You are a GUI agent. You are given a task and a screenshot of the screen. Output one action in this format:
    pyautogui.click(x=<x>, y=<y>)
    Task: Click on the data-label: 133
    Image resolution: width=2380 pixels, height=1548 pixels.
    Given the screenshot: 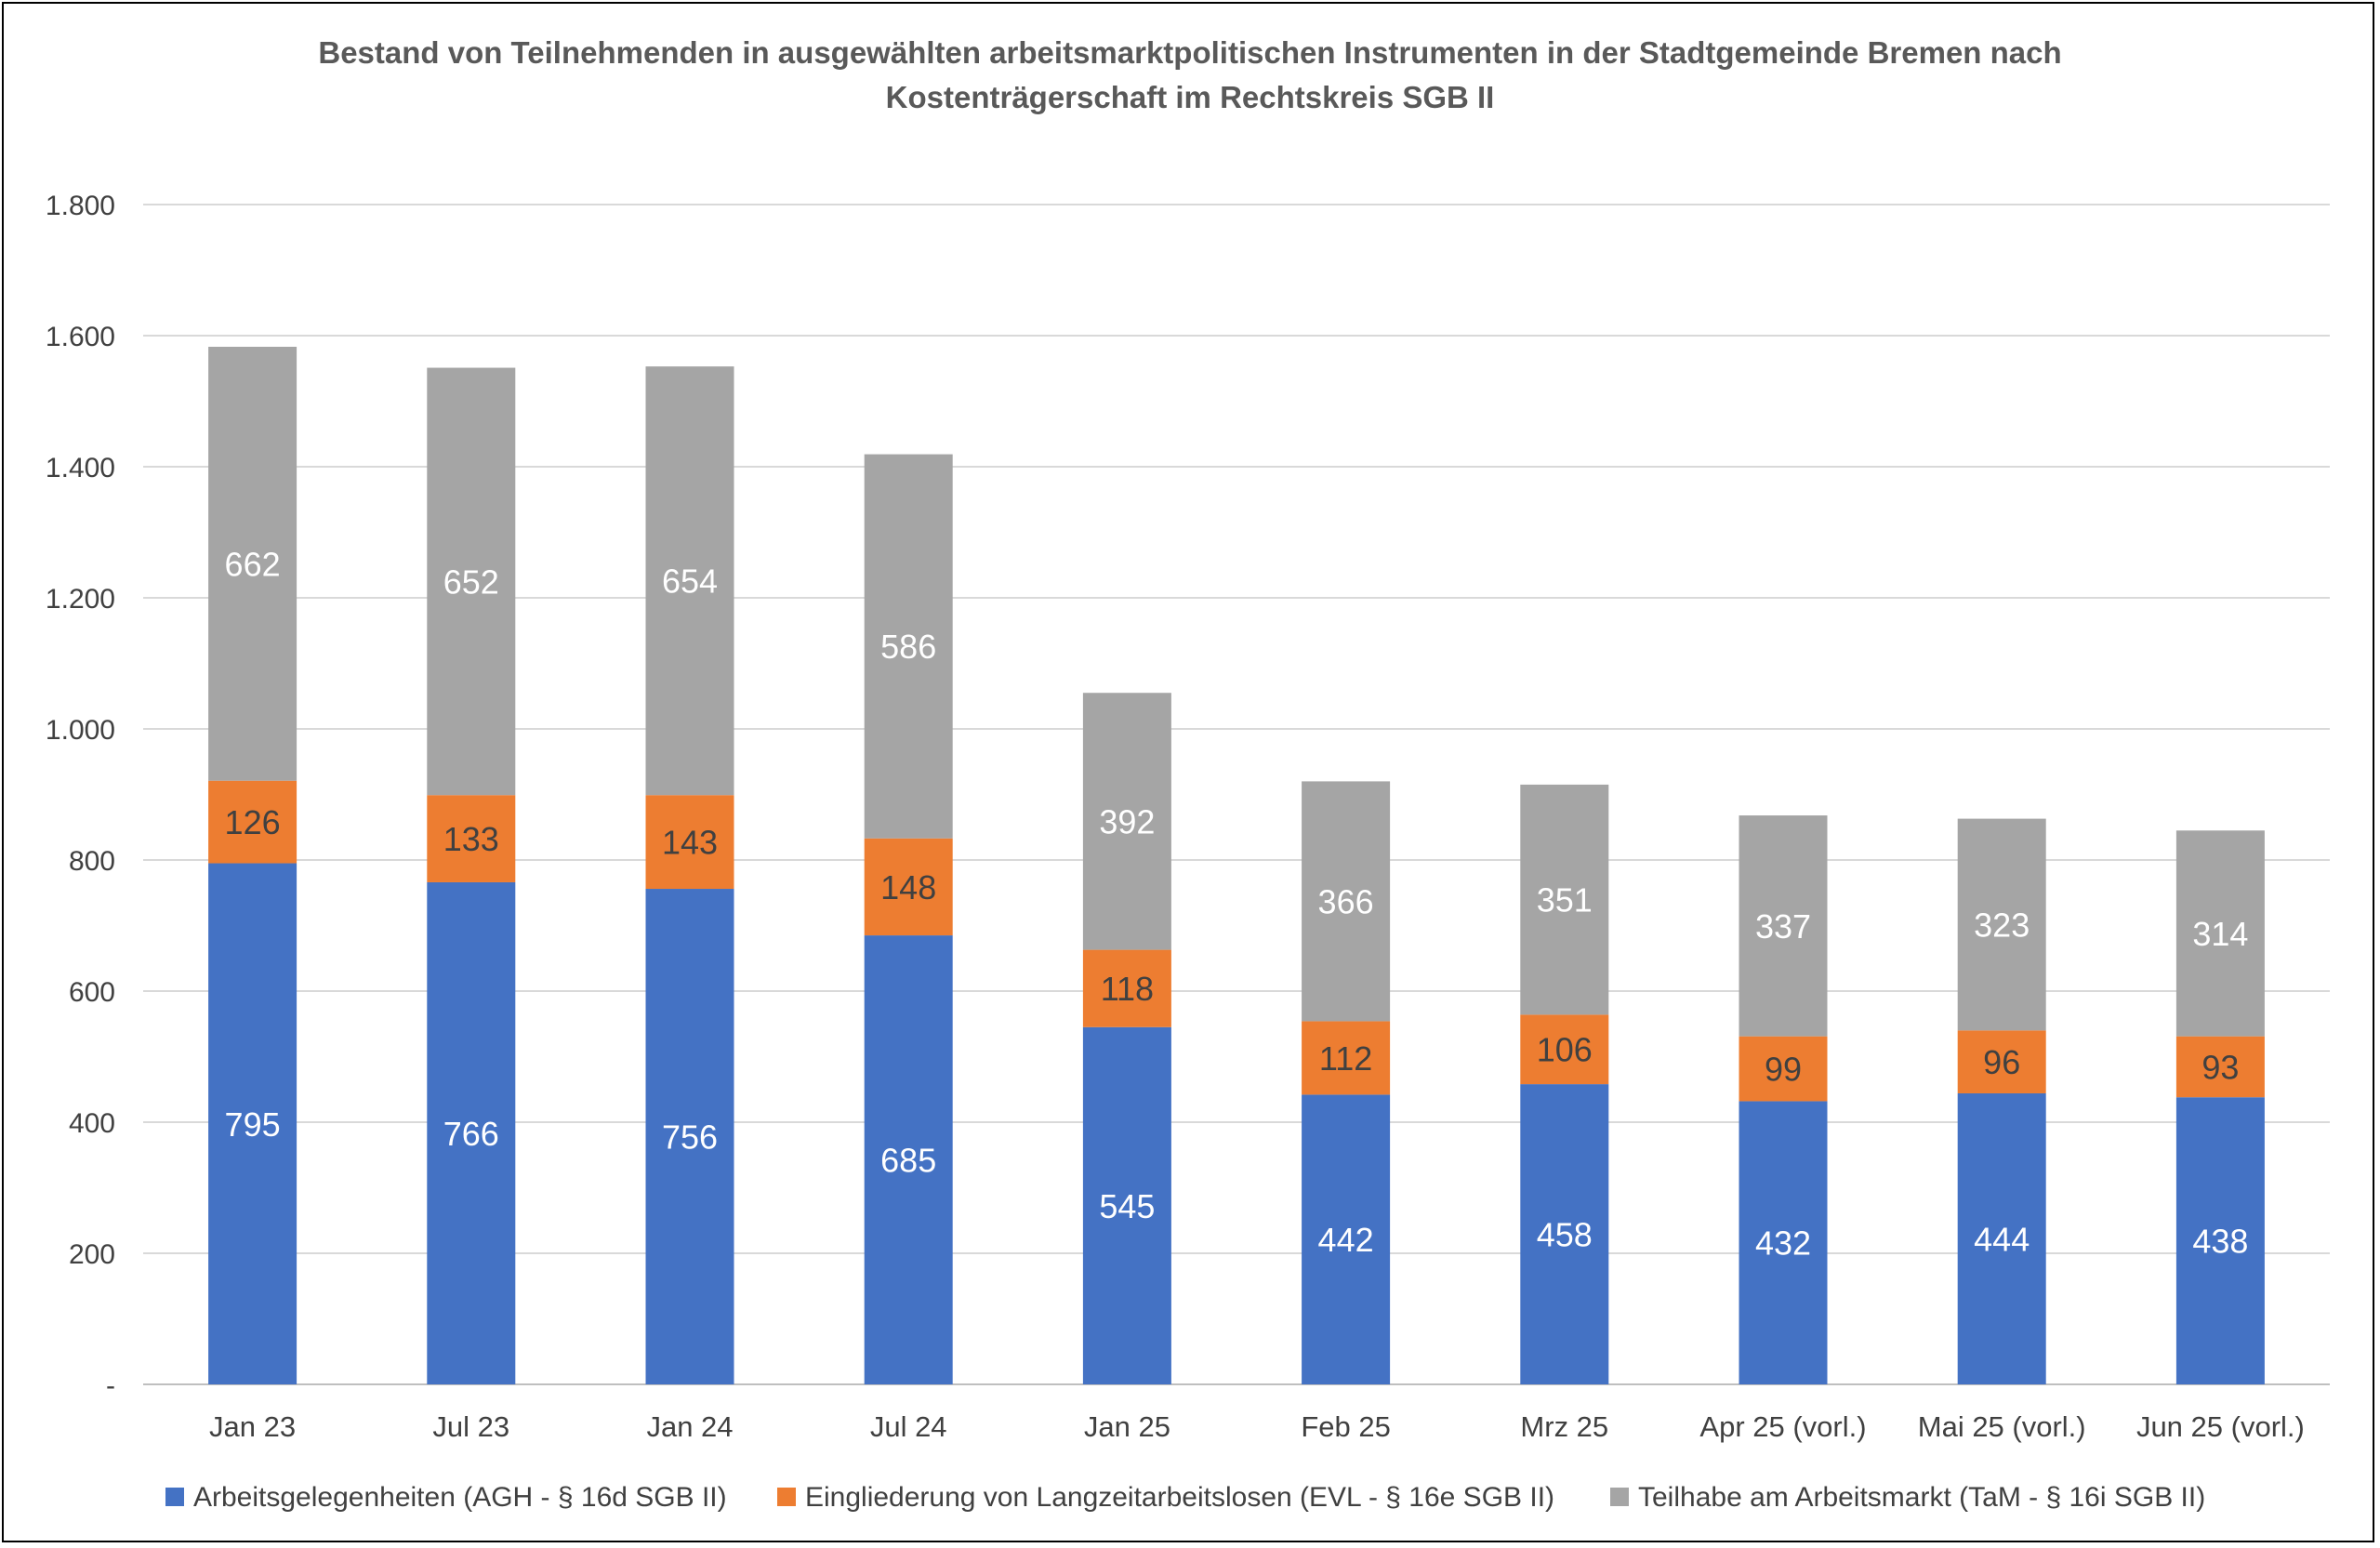 What is the action you would take?
    pyautogui.click(x=471, y=839)
    